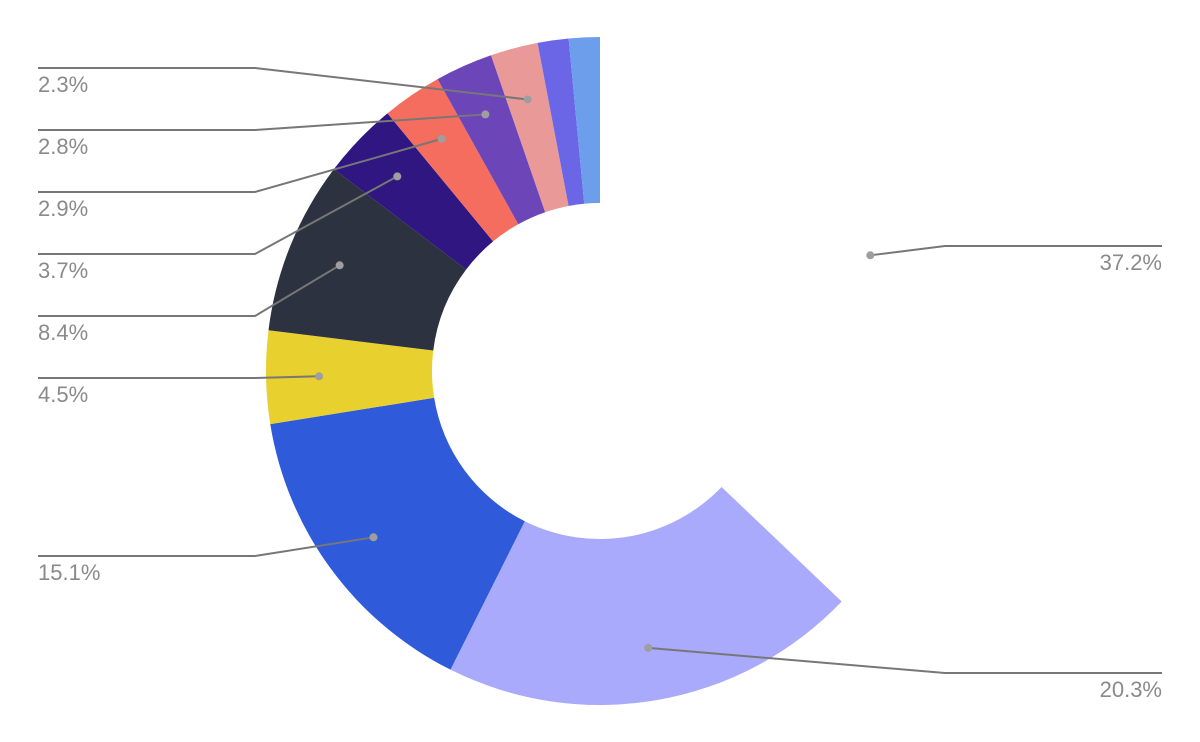 This screenshot has width=1200, height=742. Describe the element at coordinates (1131, 262) in the screenshot. I see `slice-label-0: 37.2%` at that location.